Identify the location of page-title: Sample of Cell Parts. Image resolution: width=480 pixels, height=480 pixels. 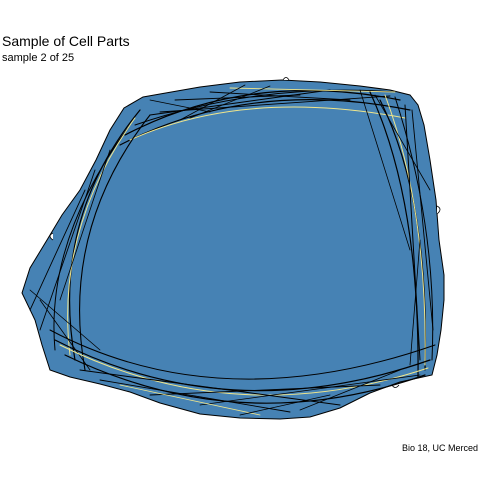
(66, 41).